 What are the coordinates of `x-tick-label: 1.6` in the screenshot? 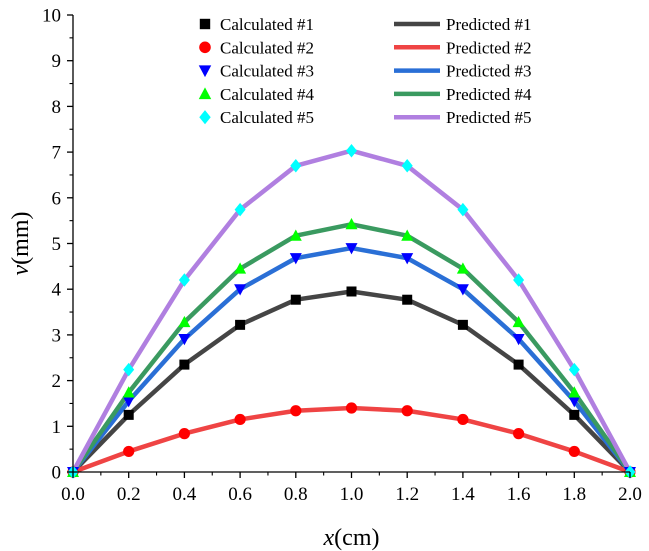 It's located at (519, 494).